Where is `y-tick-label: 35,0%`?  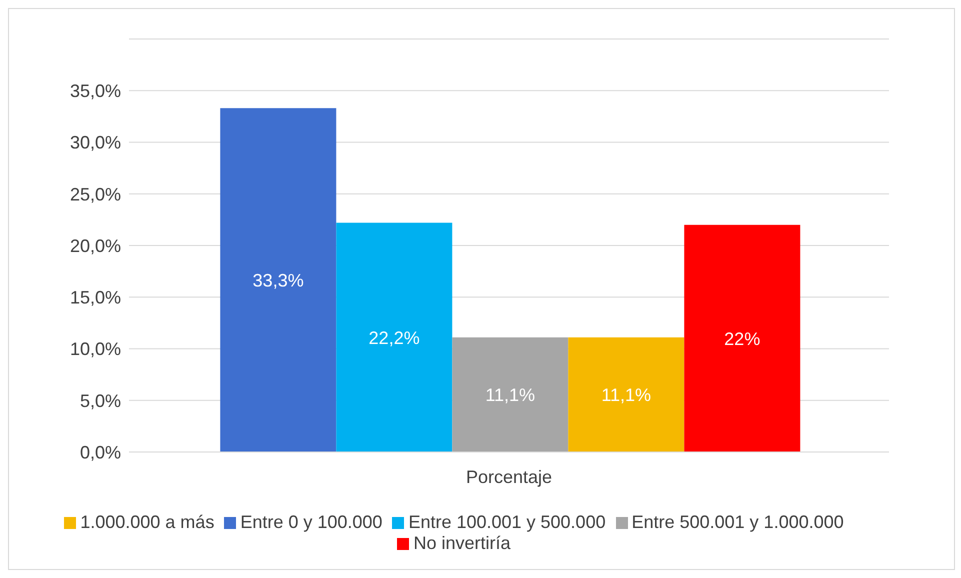
y-tick-label: 35,0% is located at coordinates (95, 91).